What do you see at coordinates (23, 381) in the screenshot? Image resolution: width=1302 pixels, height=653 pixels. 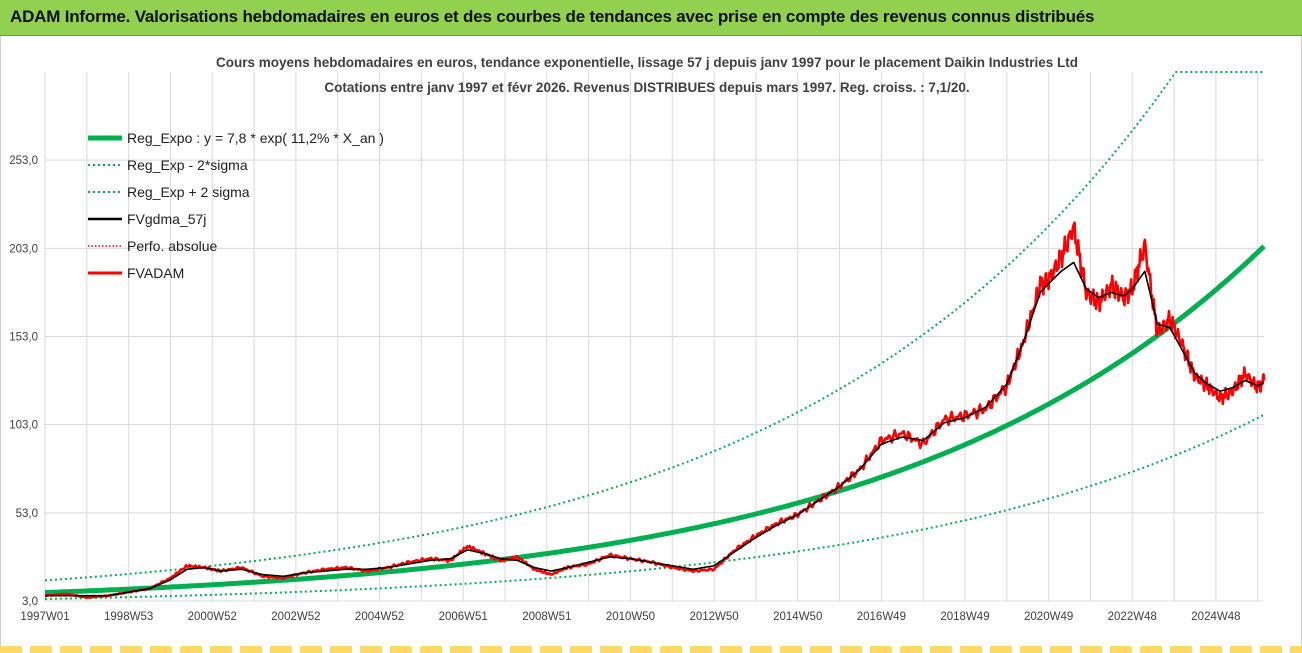 I see `y-axis-tick-labels: 3,0 53,0 103,0 153,0 203,0 253,0` at bounding box center [23, 381].